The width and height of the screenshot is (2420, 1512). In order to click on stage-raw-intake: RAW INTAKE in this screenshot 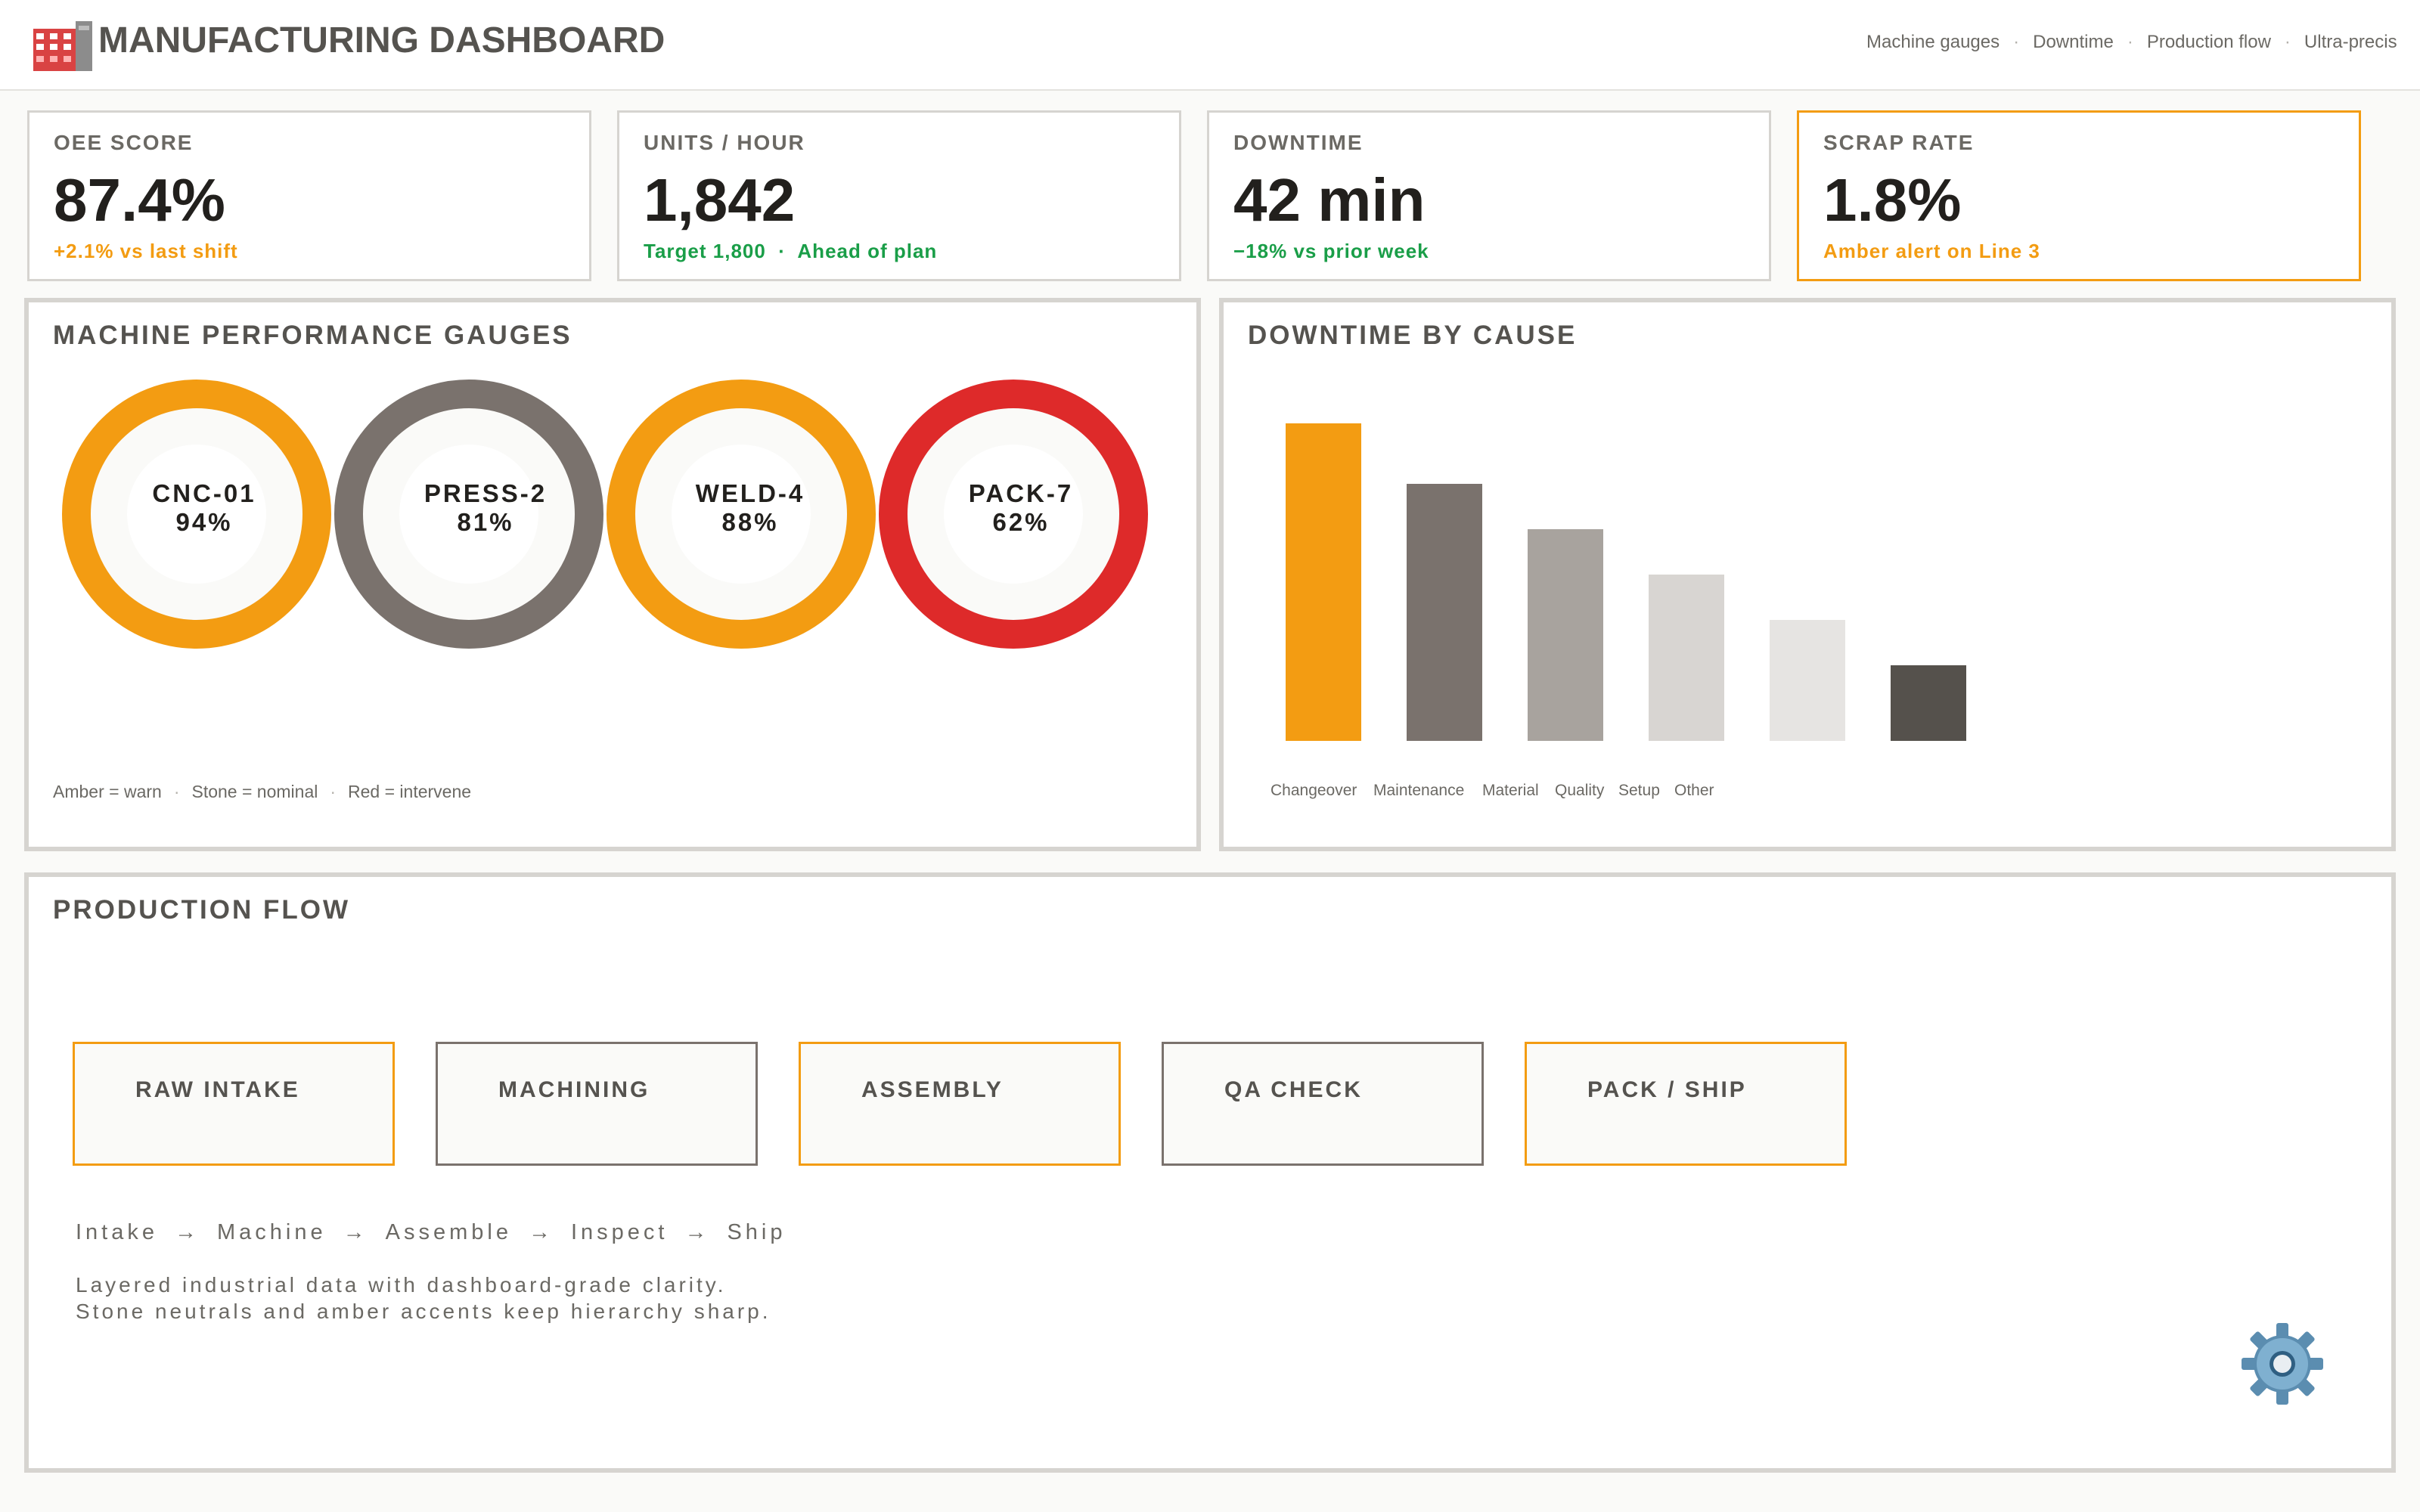, I will do `click(234, 1104)`.